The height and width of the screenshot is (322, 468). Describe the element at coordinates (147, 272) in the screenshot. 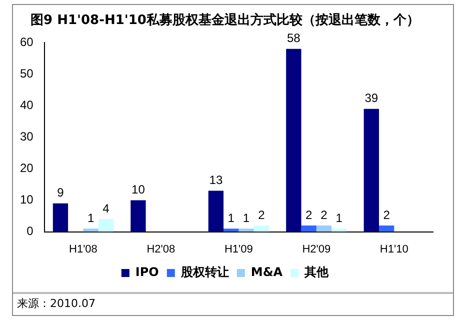

I see `legend-label: IPO` at that location.